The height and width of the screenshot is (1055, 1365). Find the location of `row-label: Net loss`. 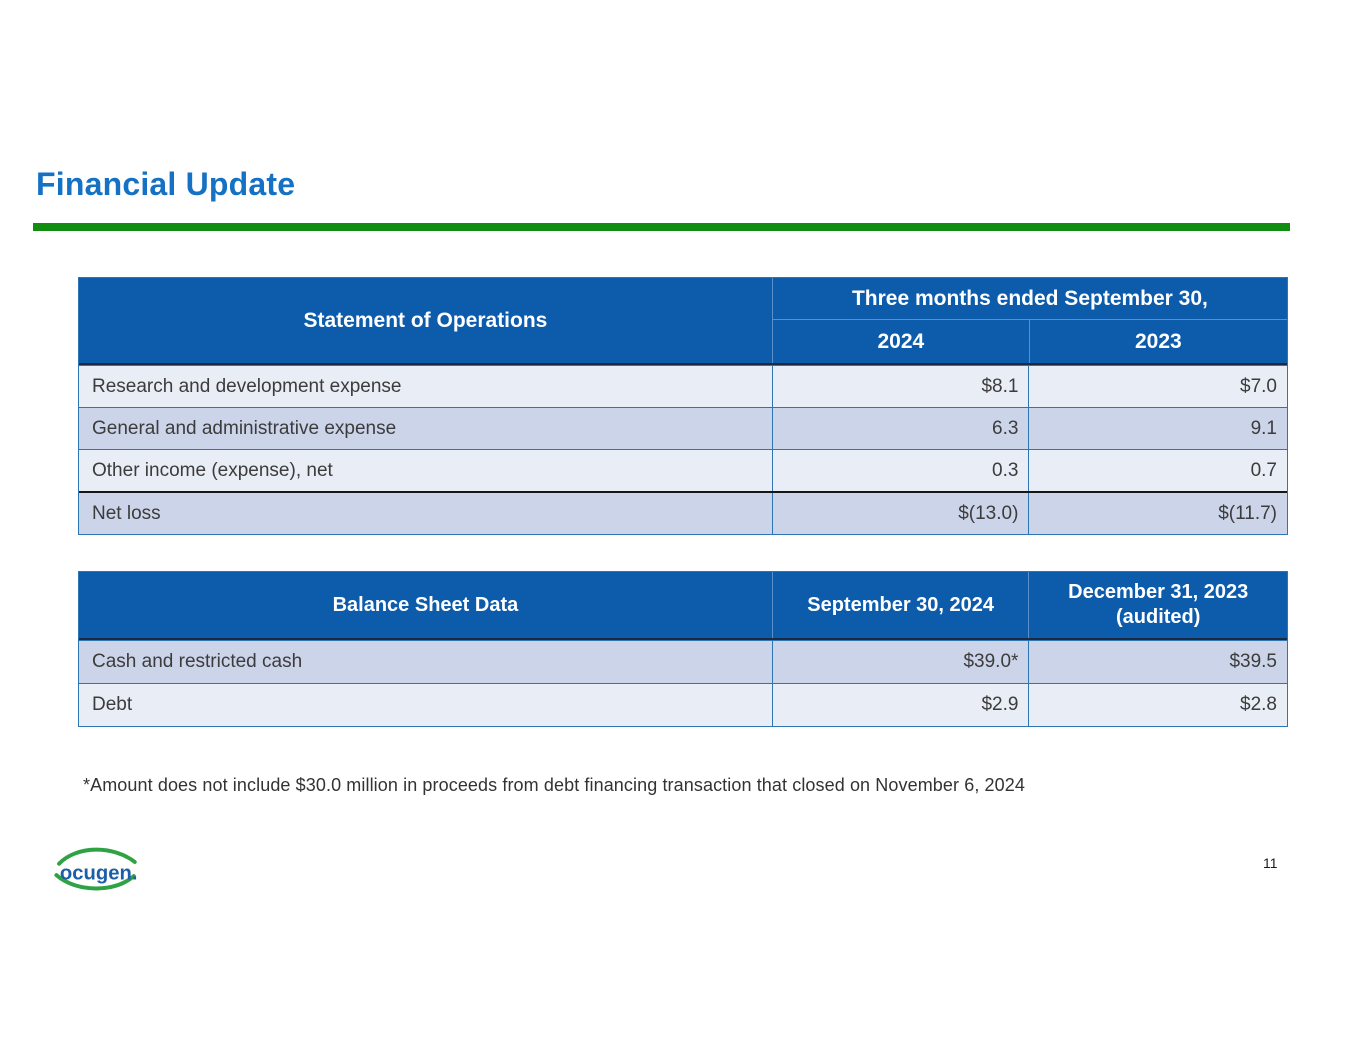

row-label: Net loss is located at coordinates (426, 513).